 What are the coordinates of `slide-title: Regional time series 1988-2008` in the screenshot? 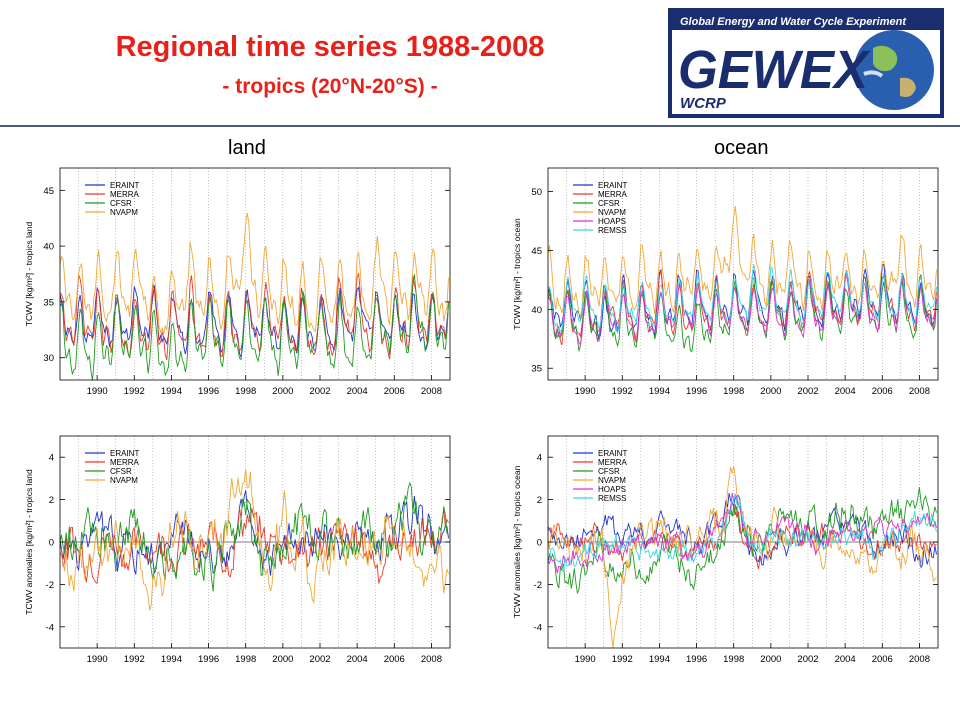 It's located at (330, 47).